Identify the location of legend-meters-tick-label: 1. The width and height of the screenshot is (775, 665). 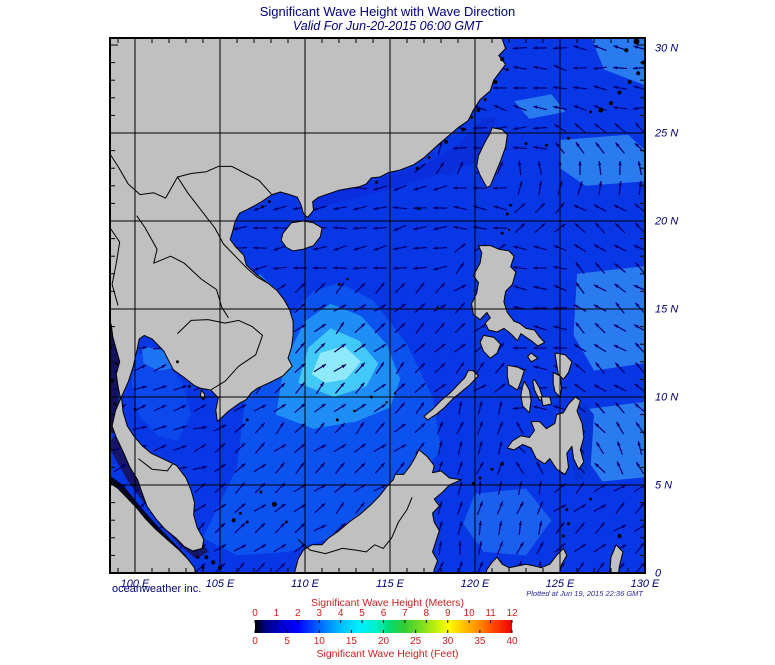
(277, 613).